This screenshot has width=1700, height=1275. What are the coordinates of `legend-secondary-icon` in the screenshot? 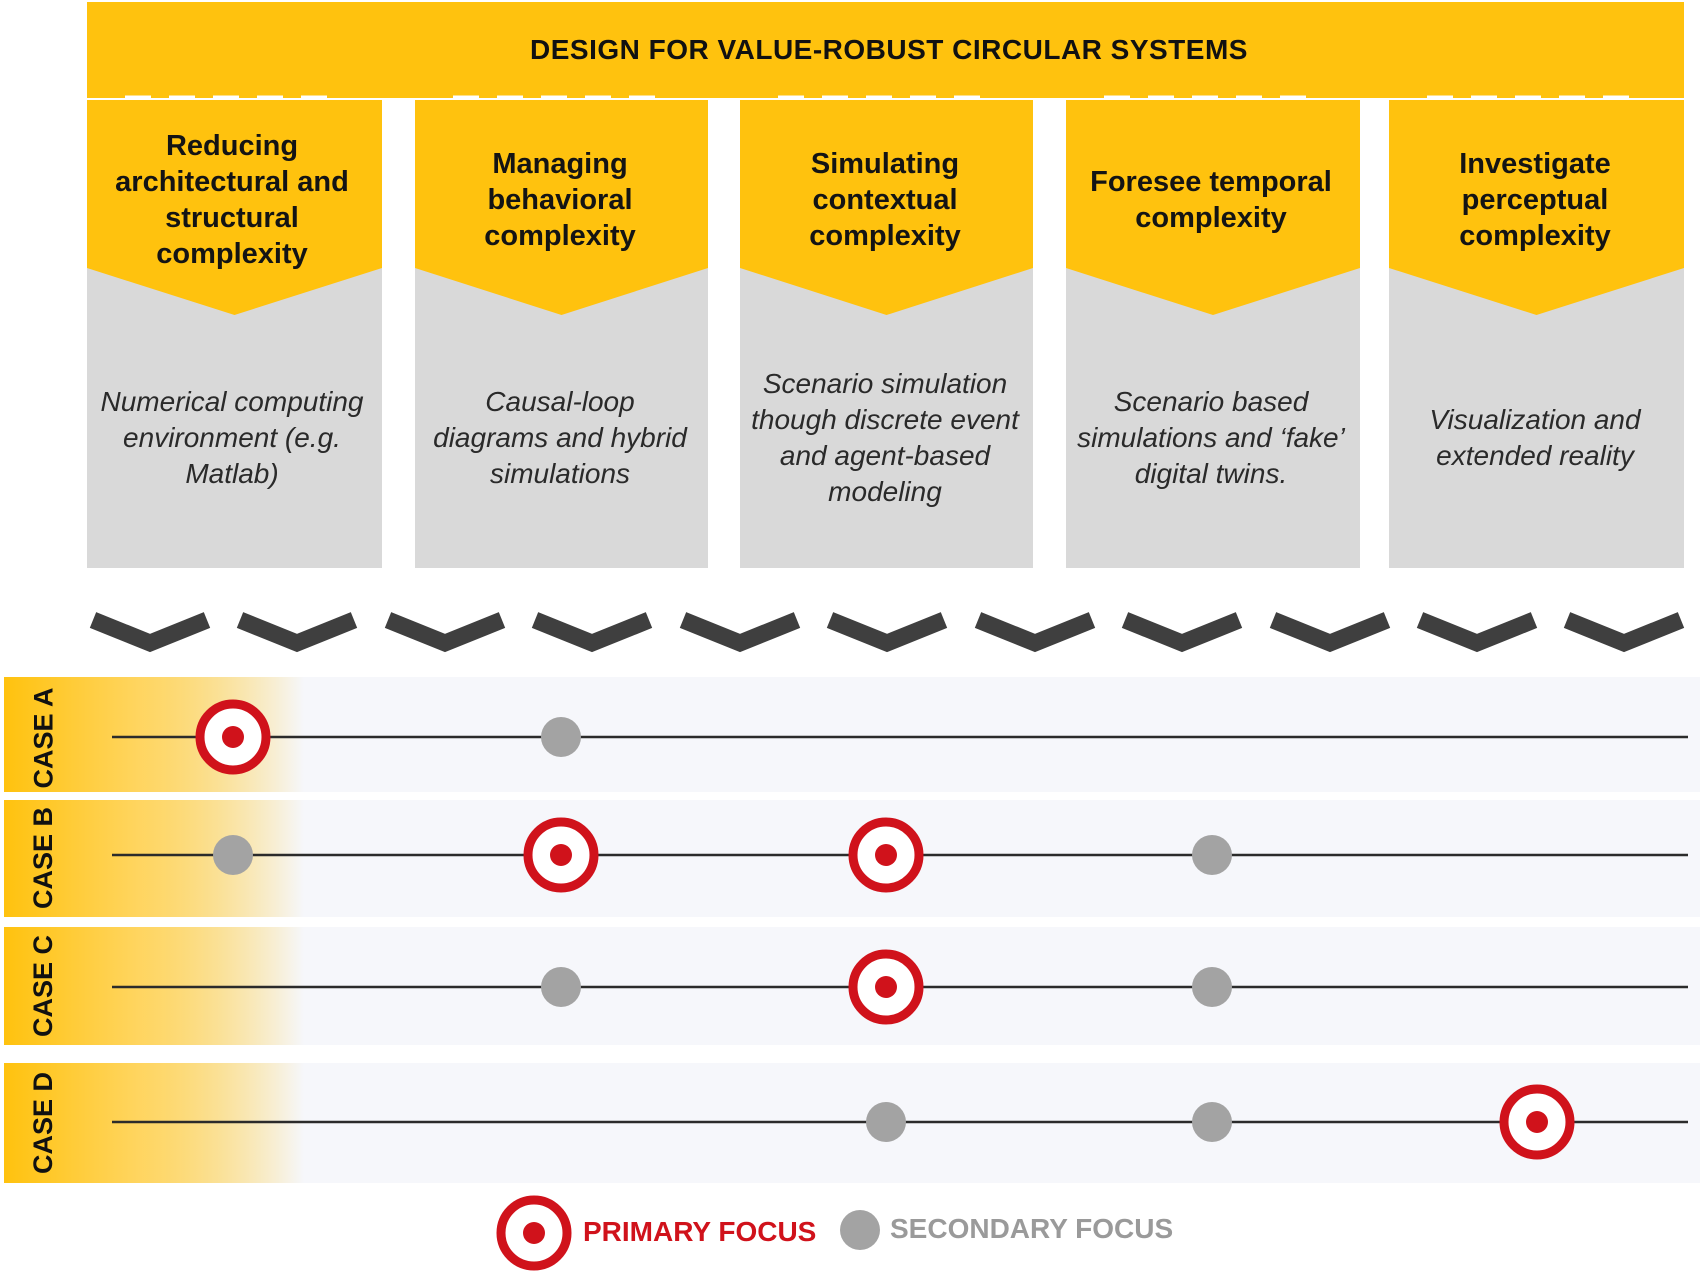 It's located at (860, 1230).